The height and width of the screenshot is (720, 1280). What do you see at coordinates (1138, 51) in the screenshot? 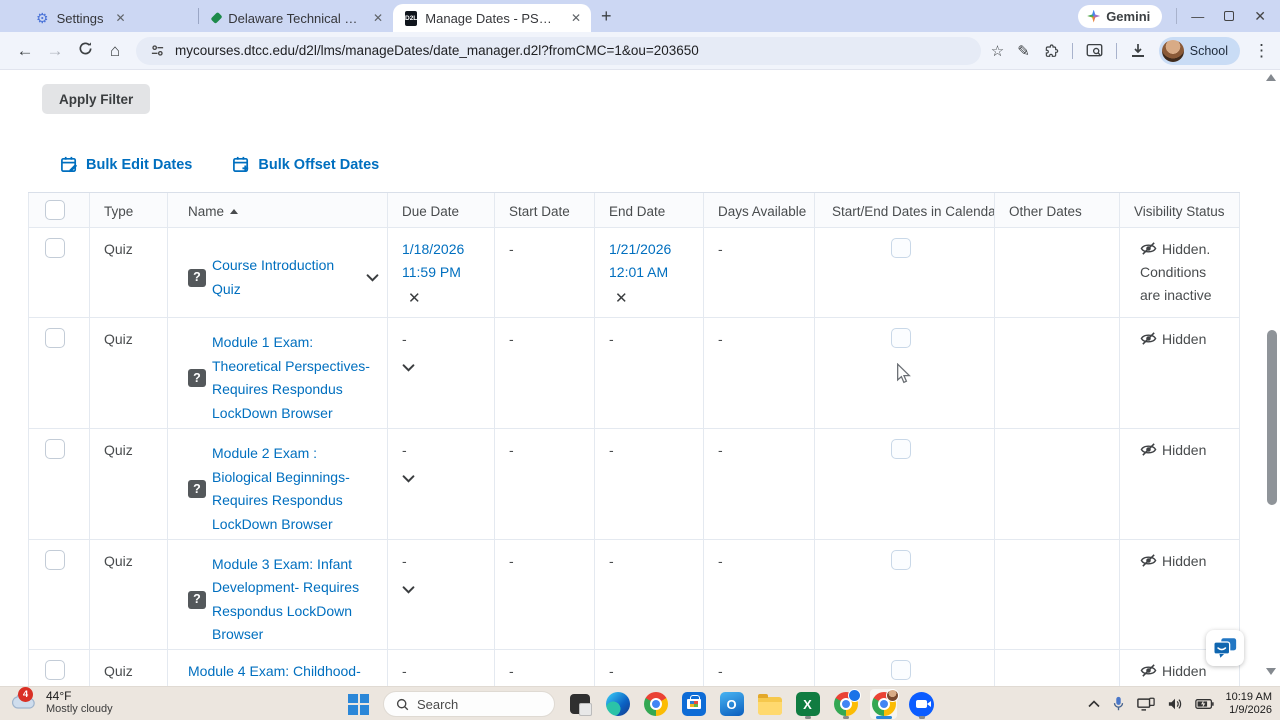
I see `downloads-icon` at bounding box center [1138, 51].